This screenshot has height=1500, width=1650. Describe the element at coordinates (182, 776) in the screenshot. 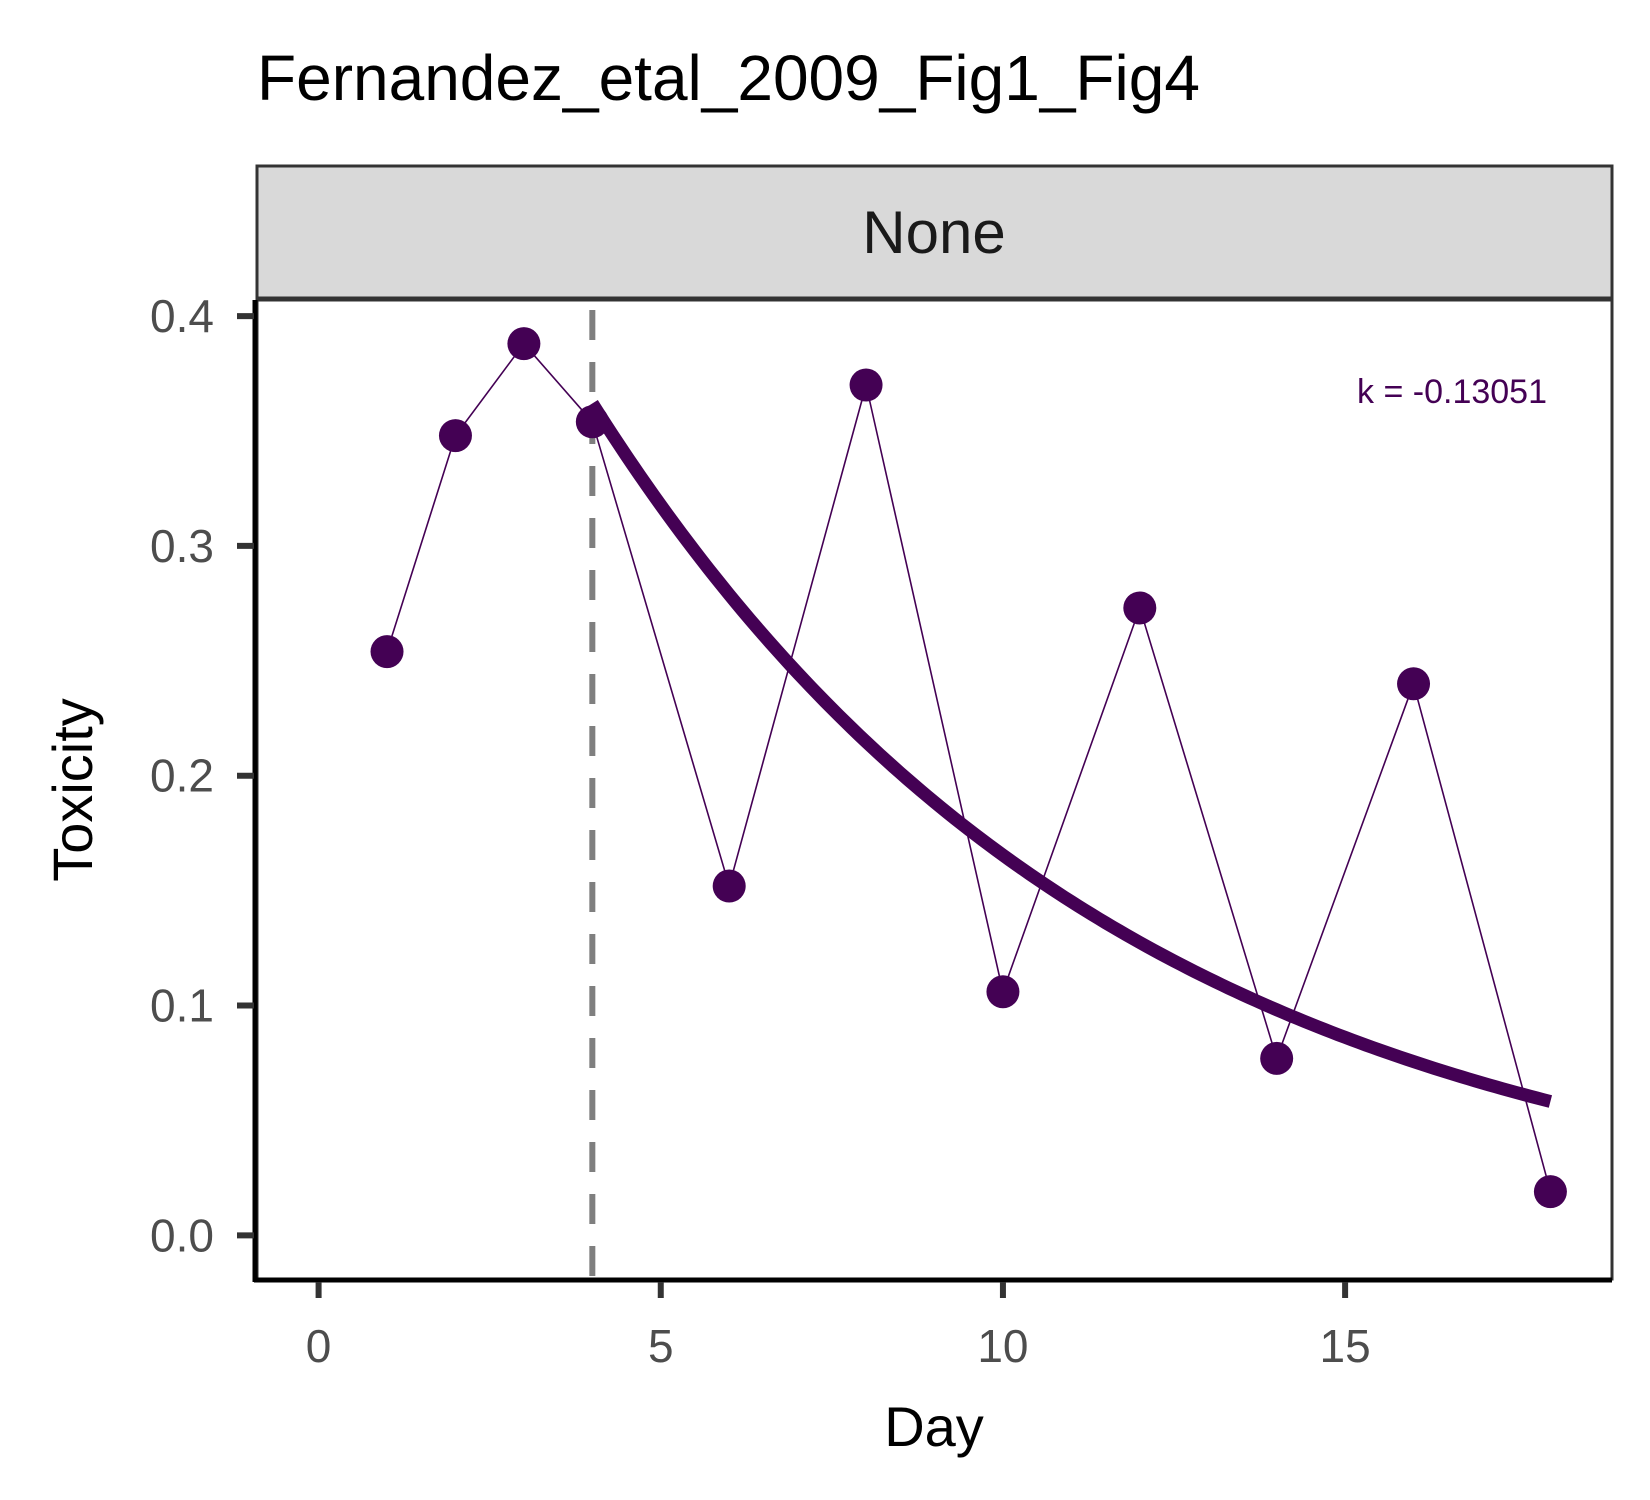

I see `y-tick-label: 0.2` at that location.